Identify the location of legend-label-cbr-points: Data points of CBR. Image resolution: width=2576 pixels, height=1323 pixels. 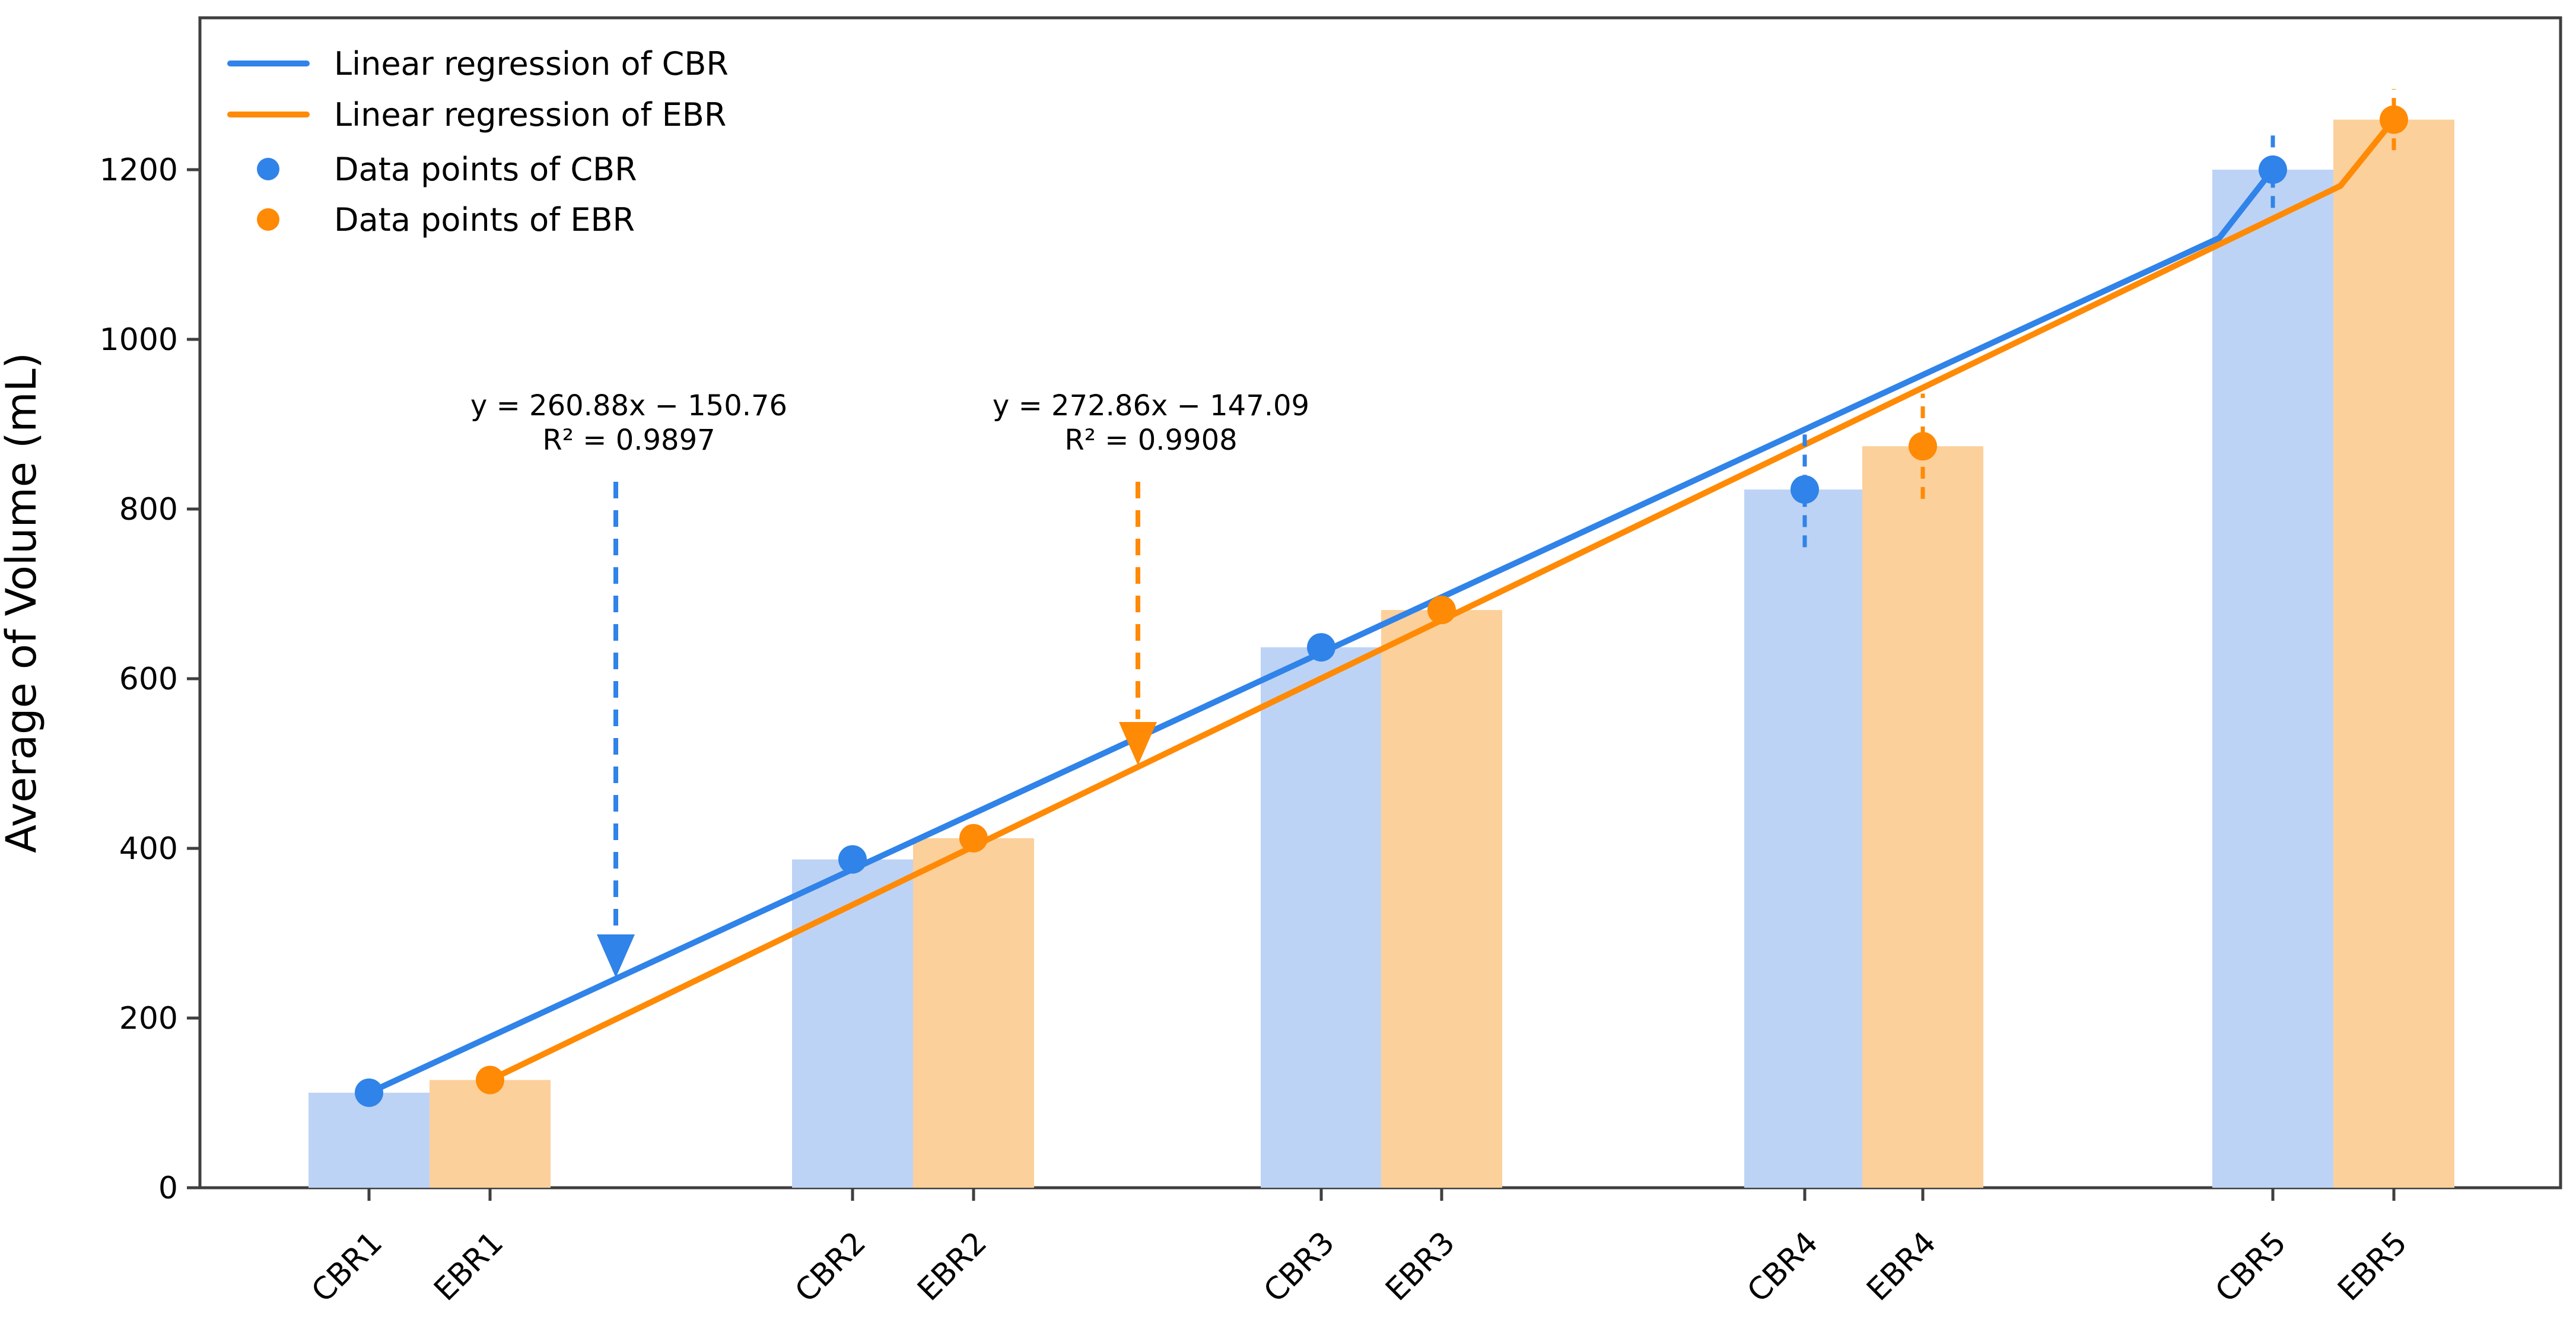
(485, 169).